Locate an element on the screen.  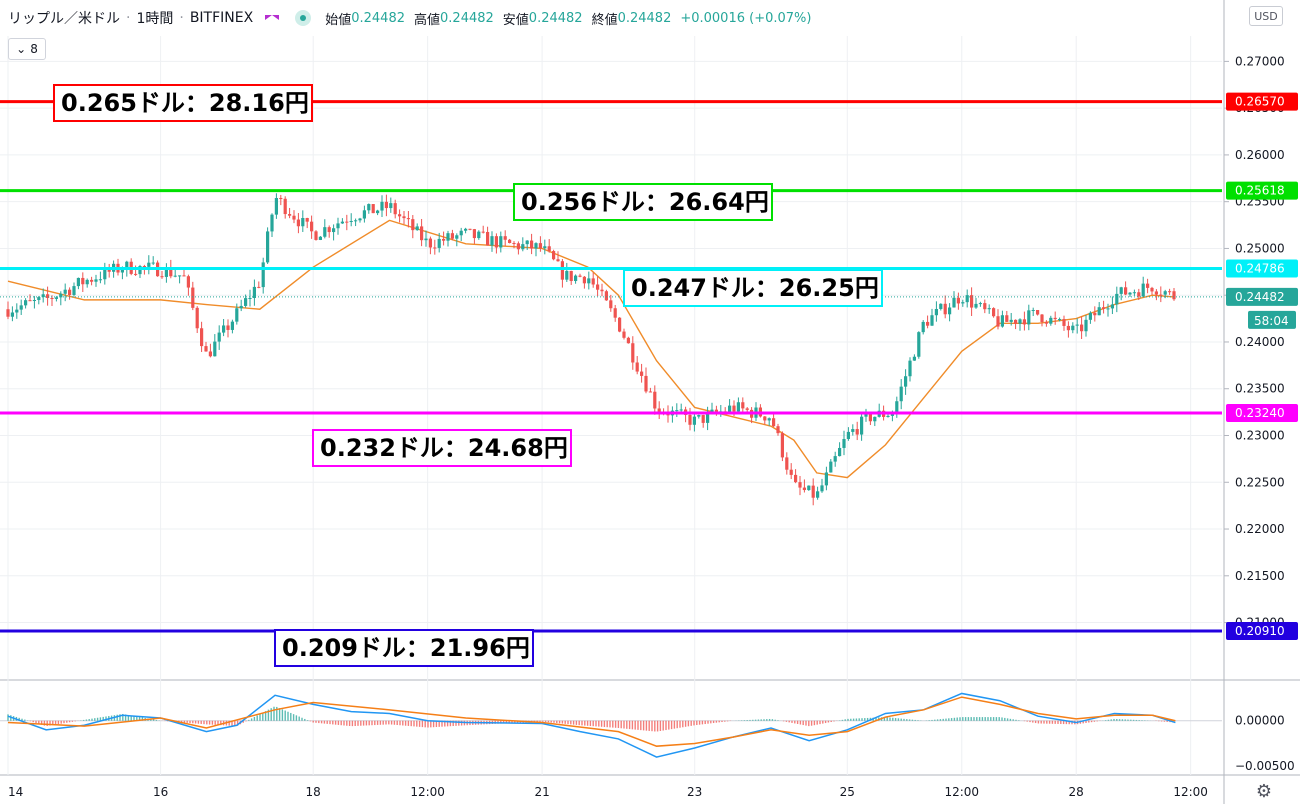
interval-label: 1時間 is located at coordinates (155, 19).